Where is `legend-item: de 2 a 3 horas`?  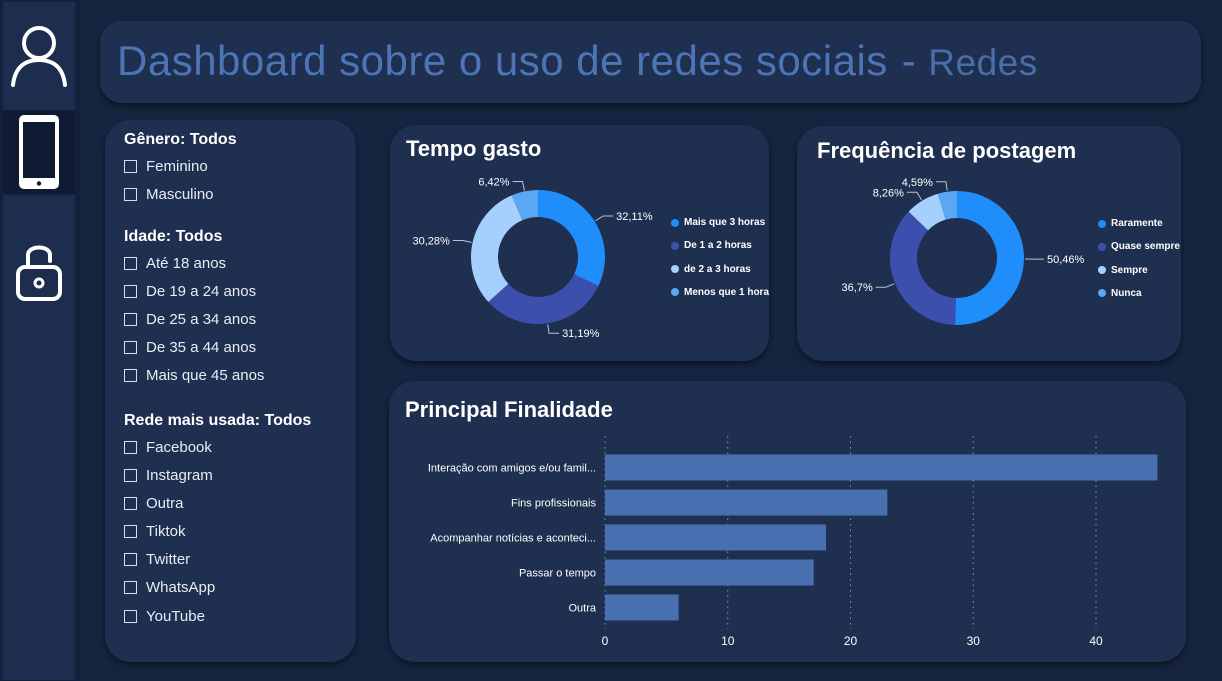 legend-item: de 2 a 3 horas is located at coordinates (711, 269).